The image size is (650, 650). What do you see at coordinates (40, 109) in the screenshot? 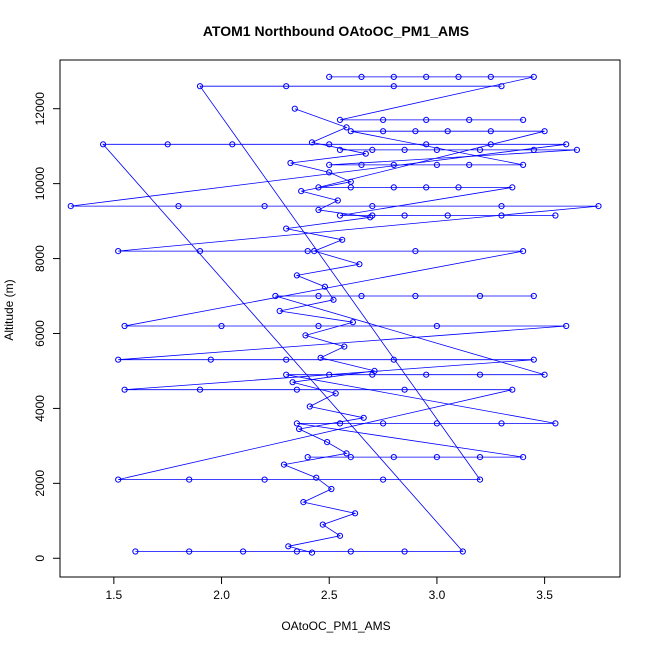
I see `y-tick-label: 12000` at bounding box center [40, 109].